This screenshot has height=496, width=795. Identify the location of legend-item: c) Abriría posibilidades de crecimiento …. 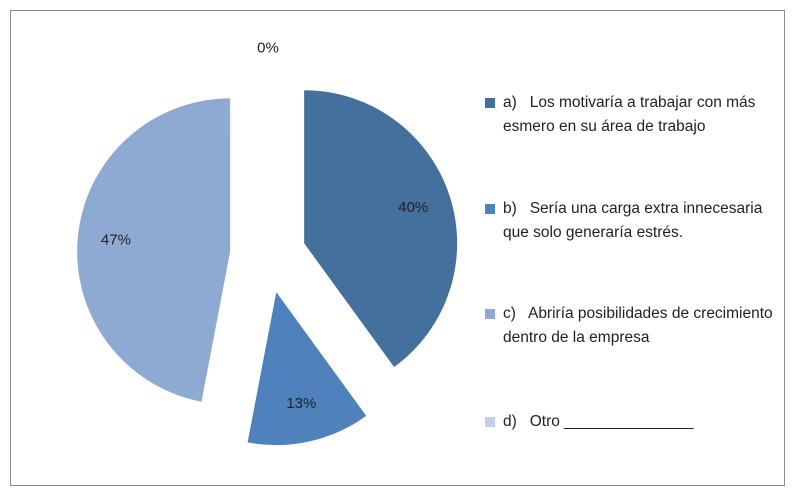
(635, 326).